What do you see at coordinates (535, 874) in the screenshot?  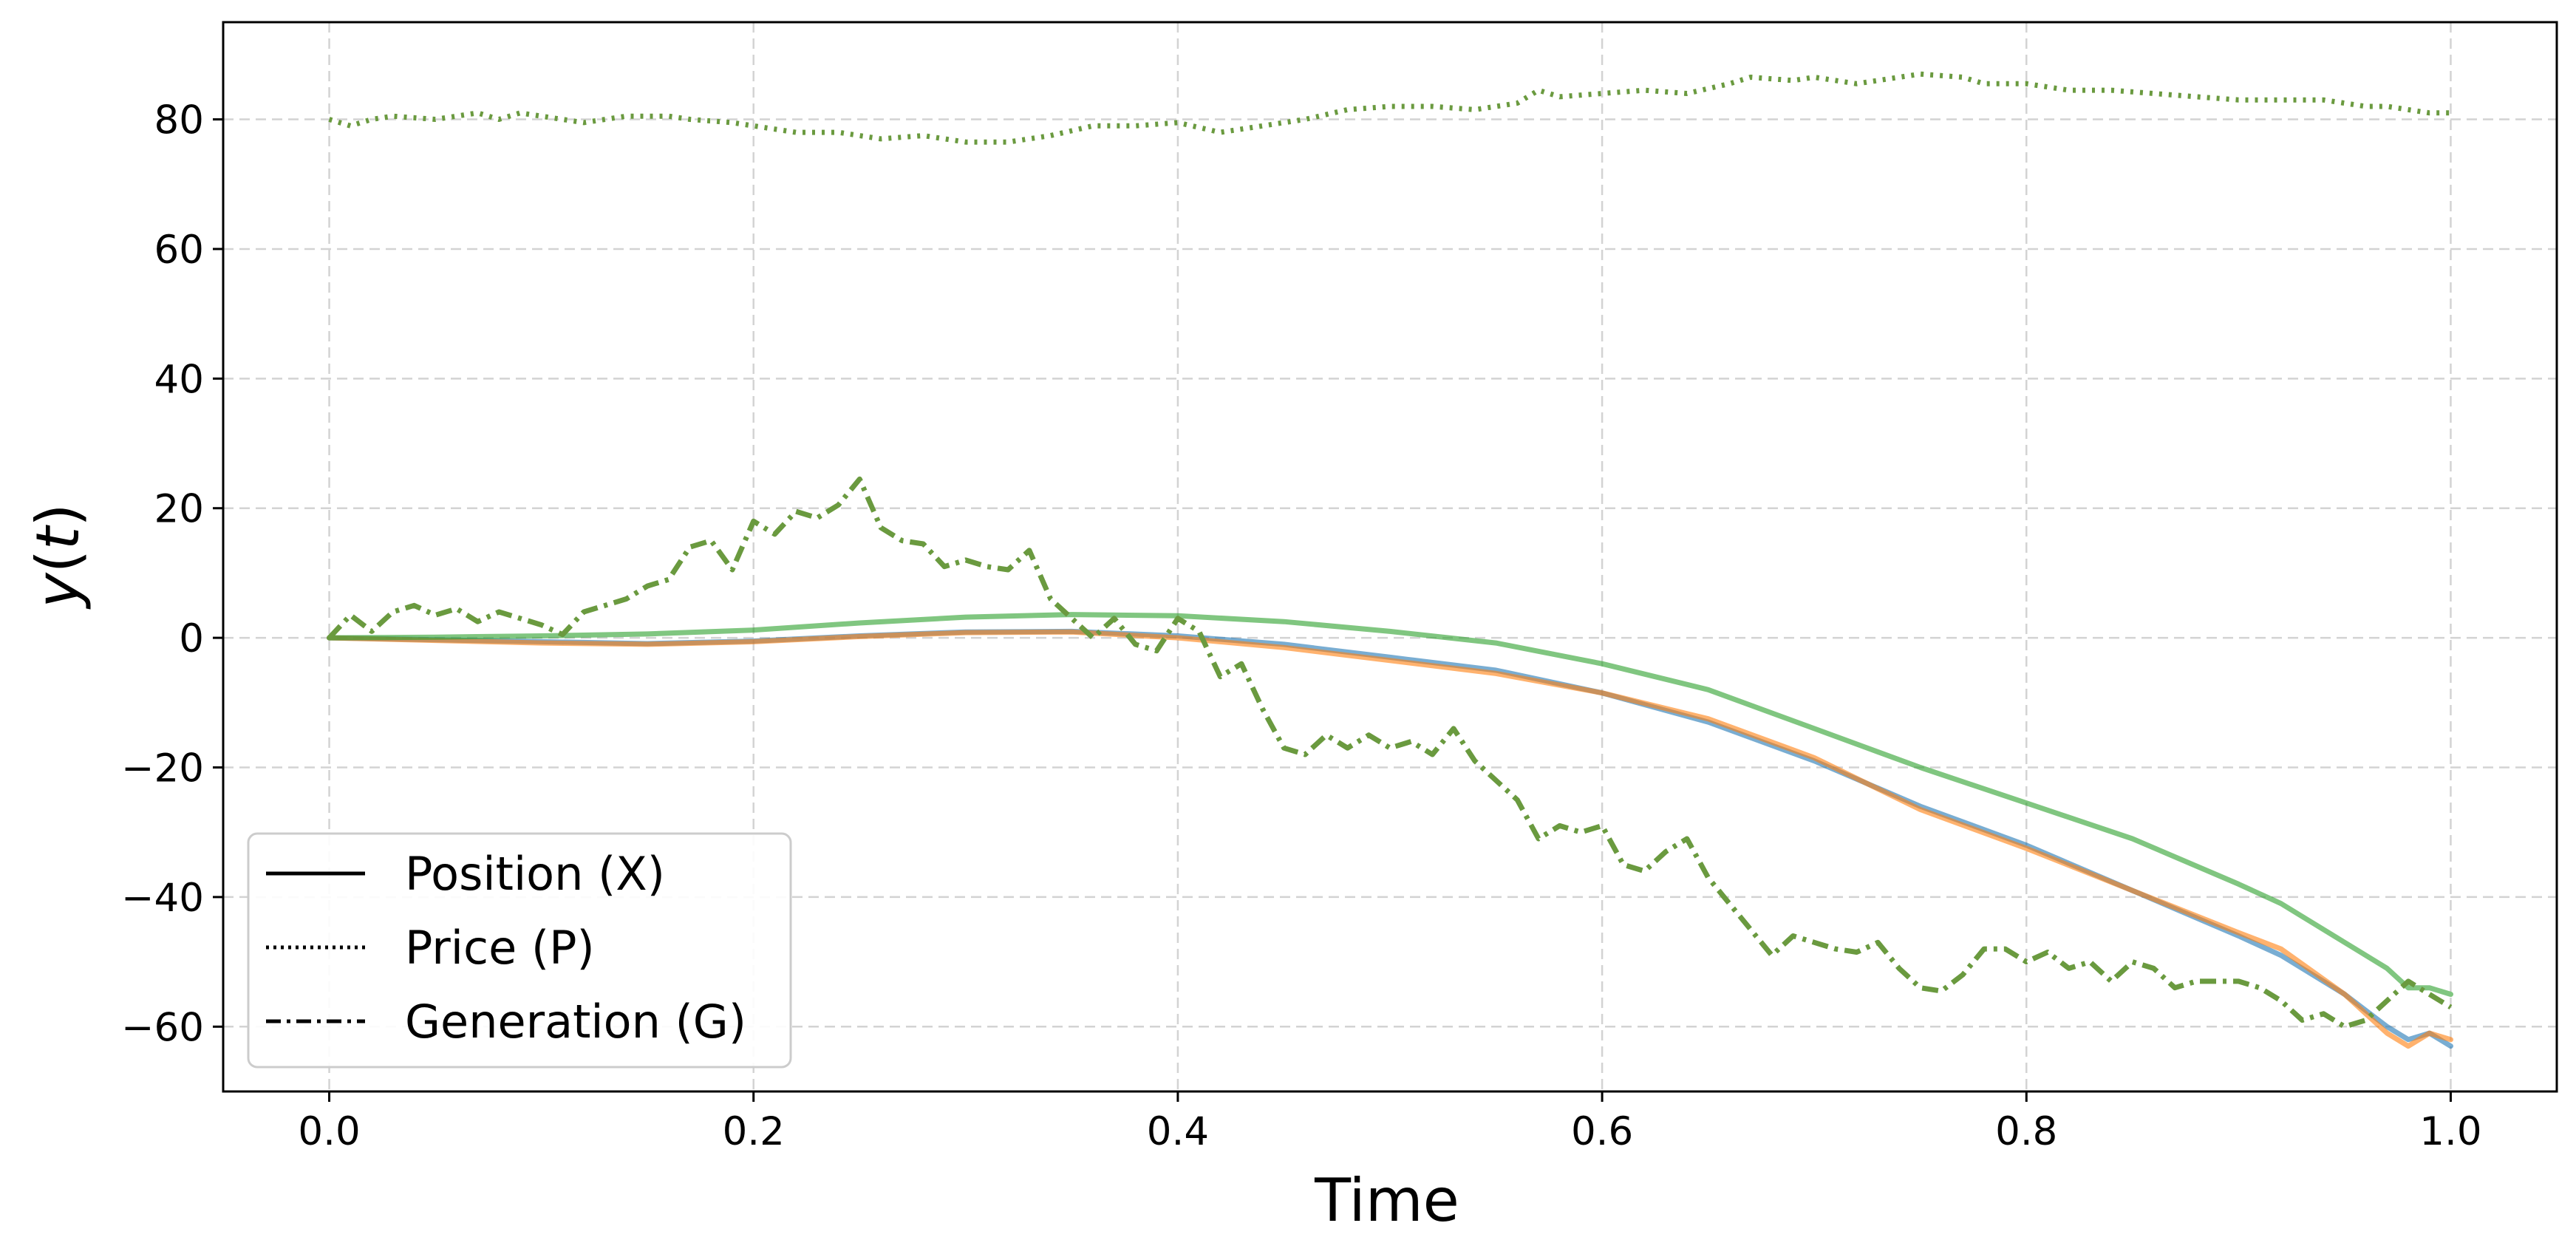 I see `legend-label-position: Position (X)` at bounding box center [535, 874].